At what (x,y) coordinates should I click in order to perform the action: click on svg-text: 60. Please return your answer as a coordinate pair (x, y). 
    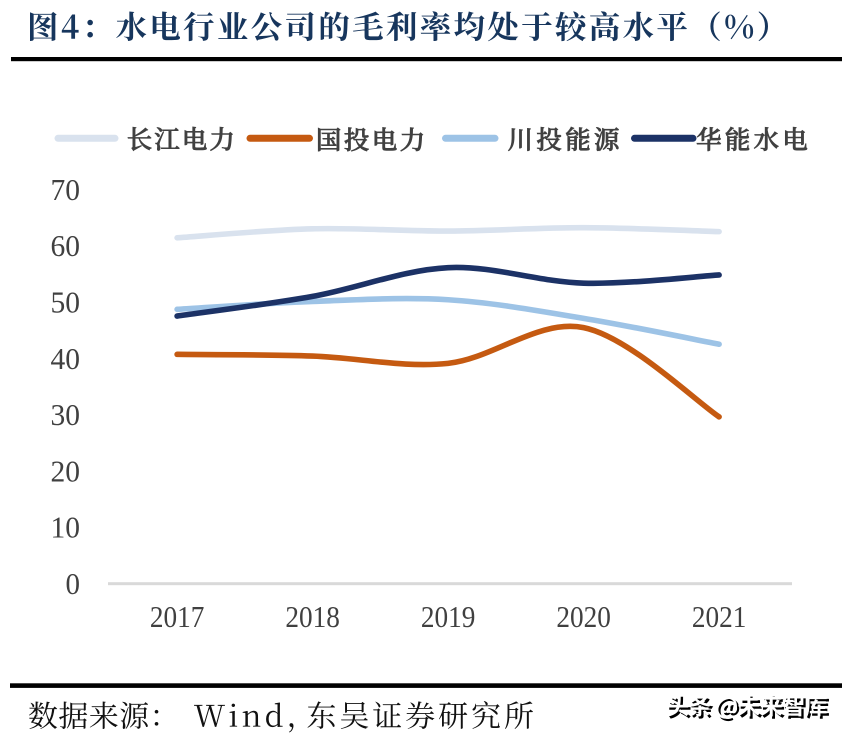
    Looking at the image, I should click on (66, 245).